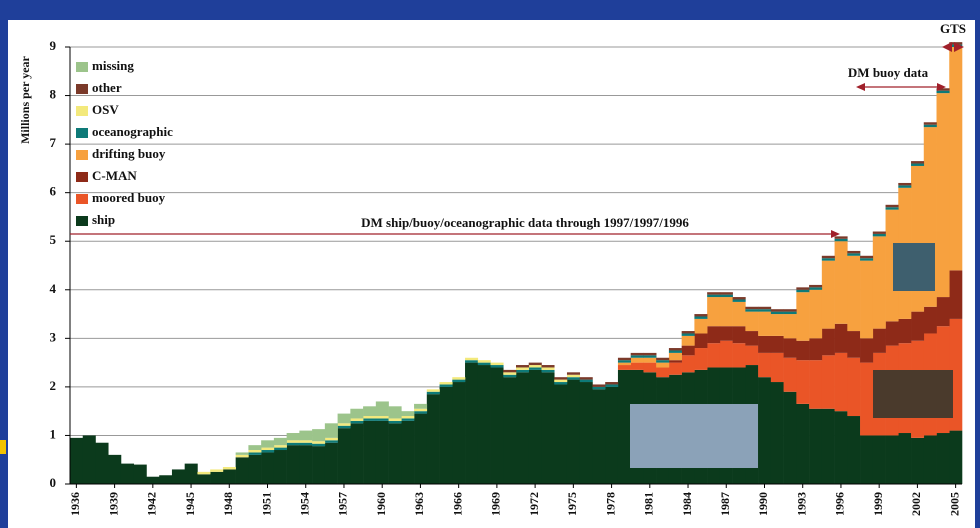 The height and width of the screenshot is (528, 980). I want to click on y-tick-label: 8, so click(53, 94).